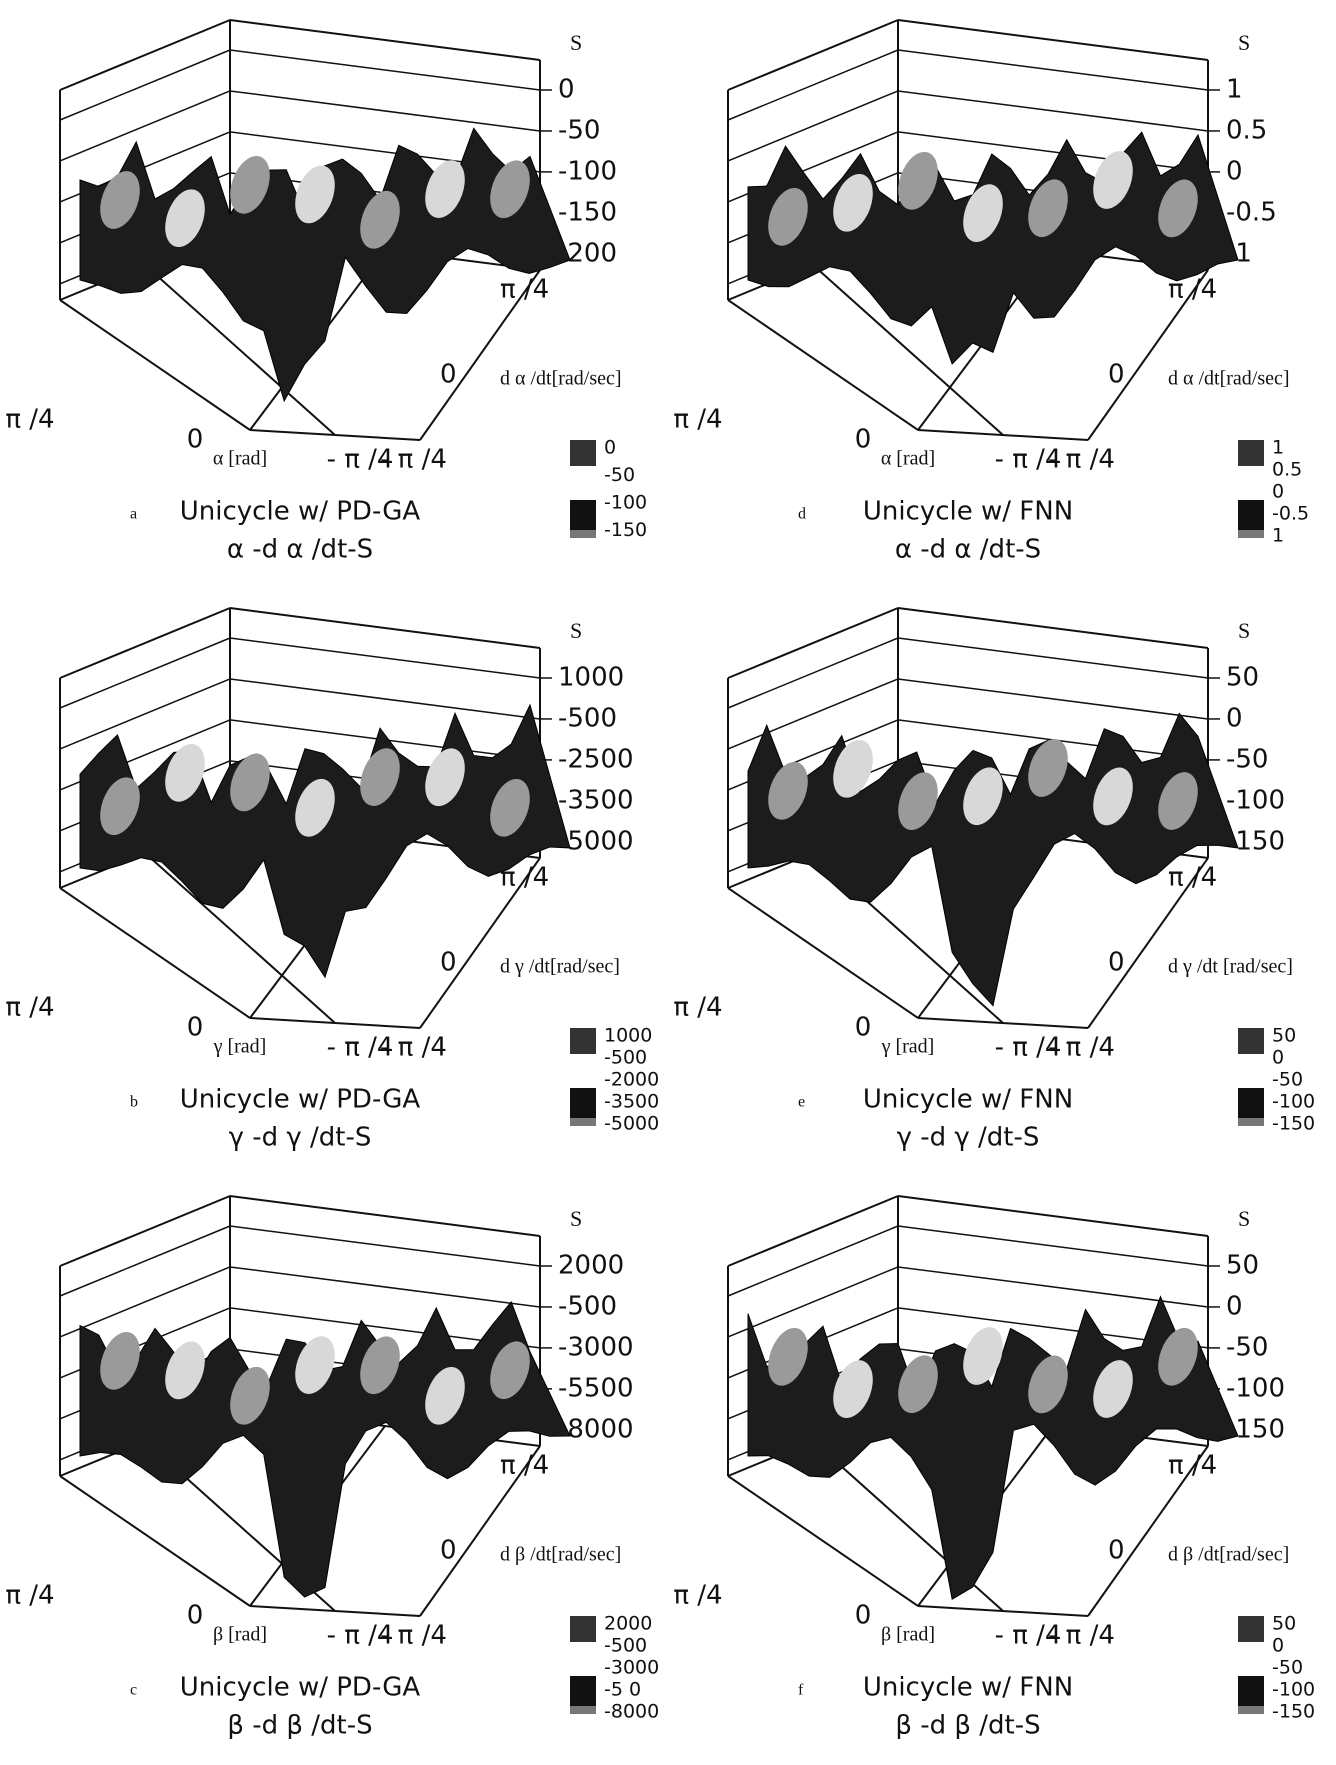 The width and height of the screenshot is (1336, 1765). I want to click on panel-subtitle: γ -d γ /dt-S, so click(300, 1138).